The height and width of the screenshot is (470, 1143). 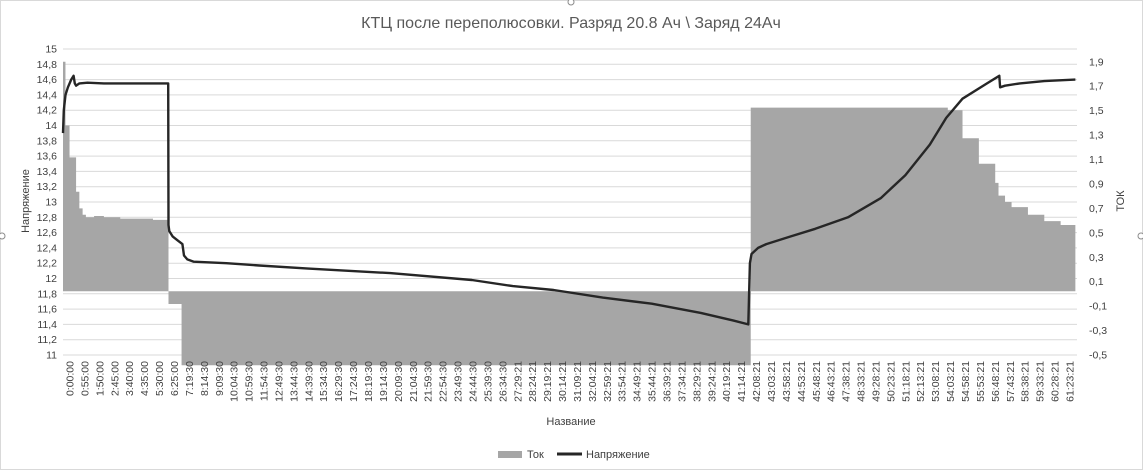 What do you see at coordinates (47, 172) in the screenshot?
I see `y-left-tick-label: 13,4` at bounding box center [47, 172].